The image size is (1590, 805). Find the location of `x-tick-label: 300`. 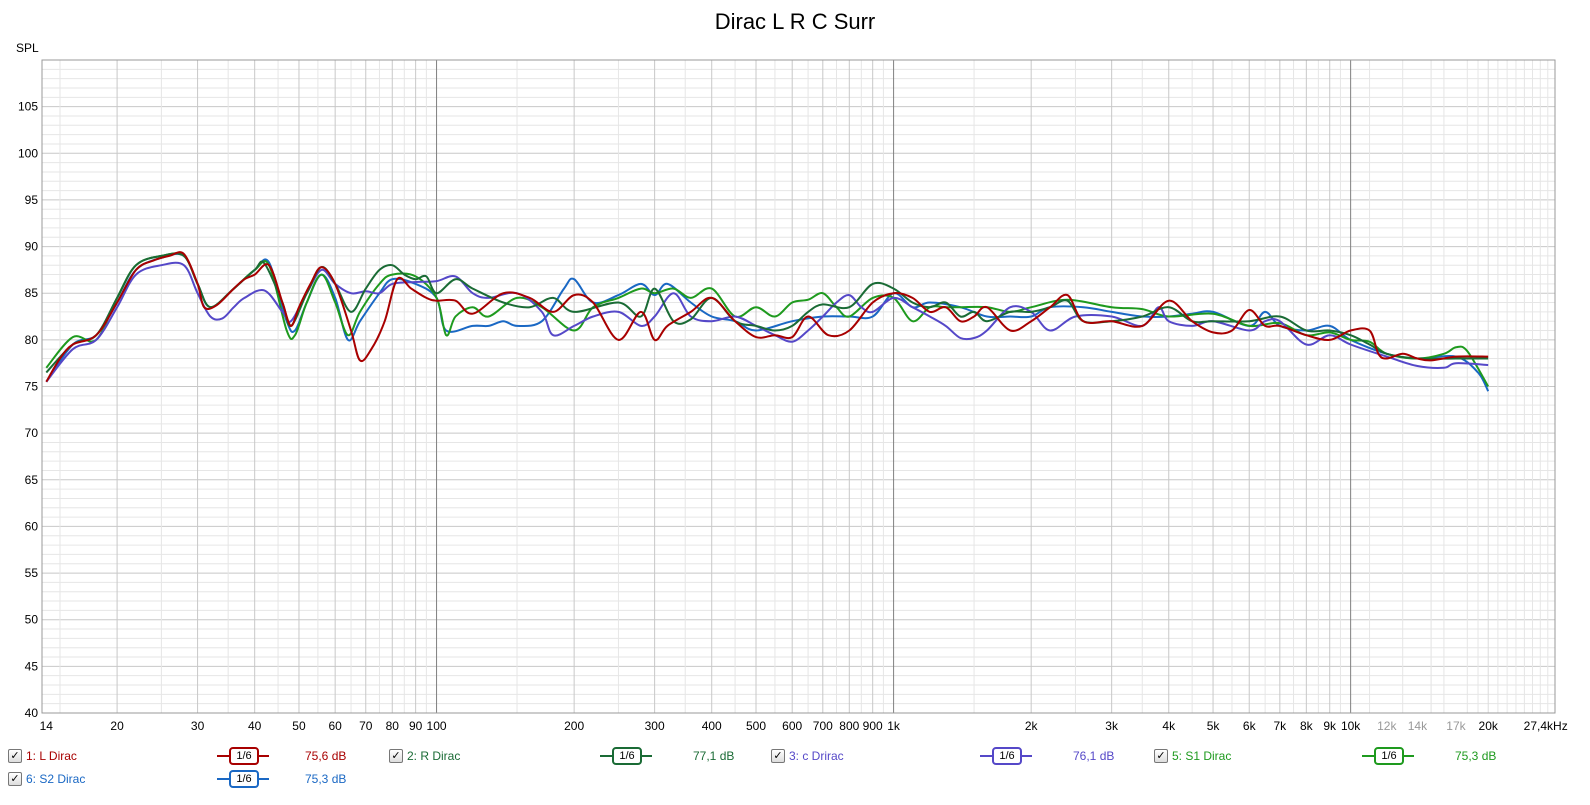

x-tick-label: 300 is located at coordinates (655, 726).